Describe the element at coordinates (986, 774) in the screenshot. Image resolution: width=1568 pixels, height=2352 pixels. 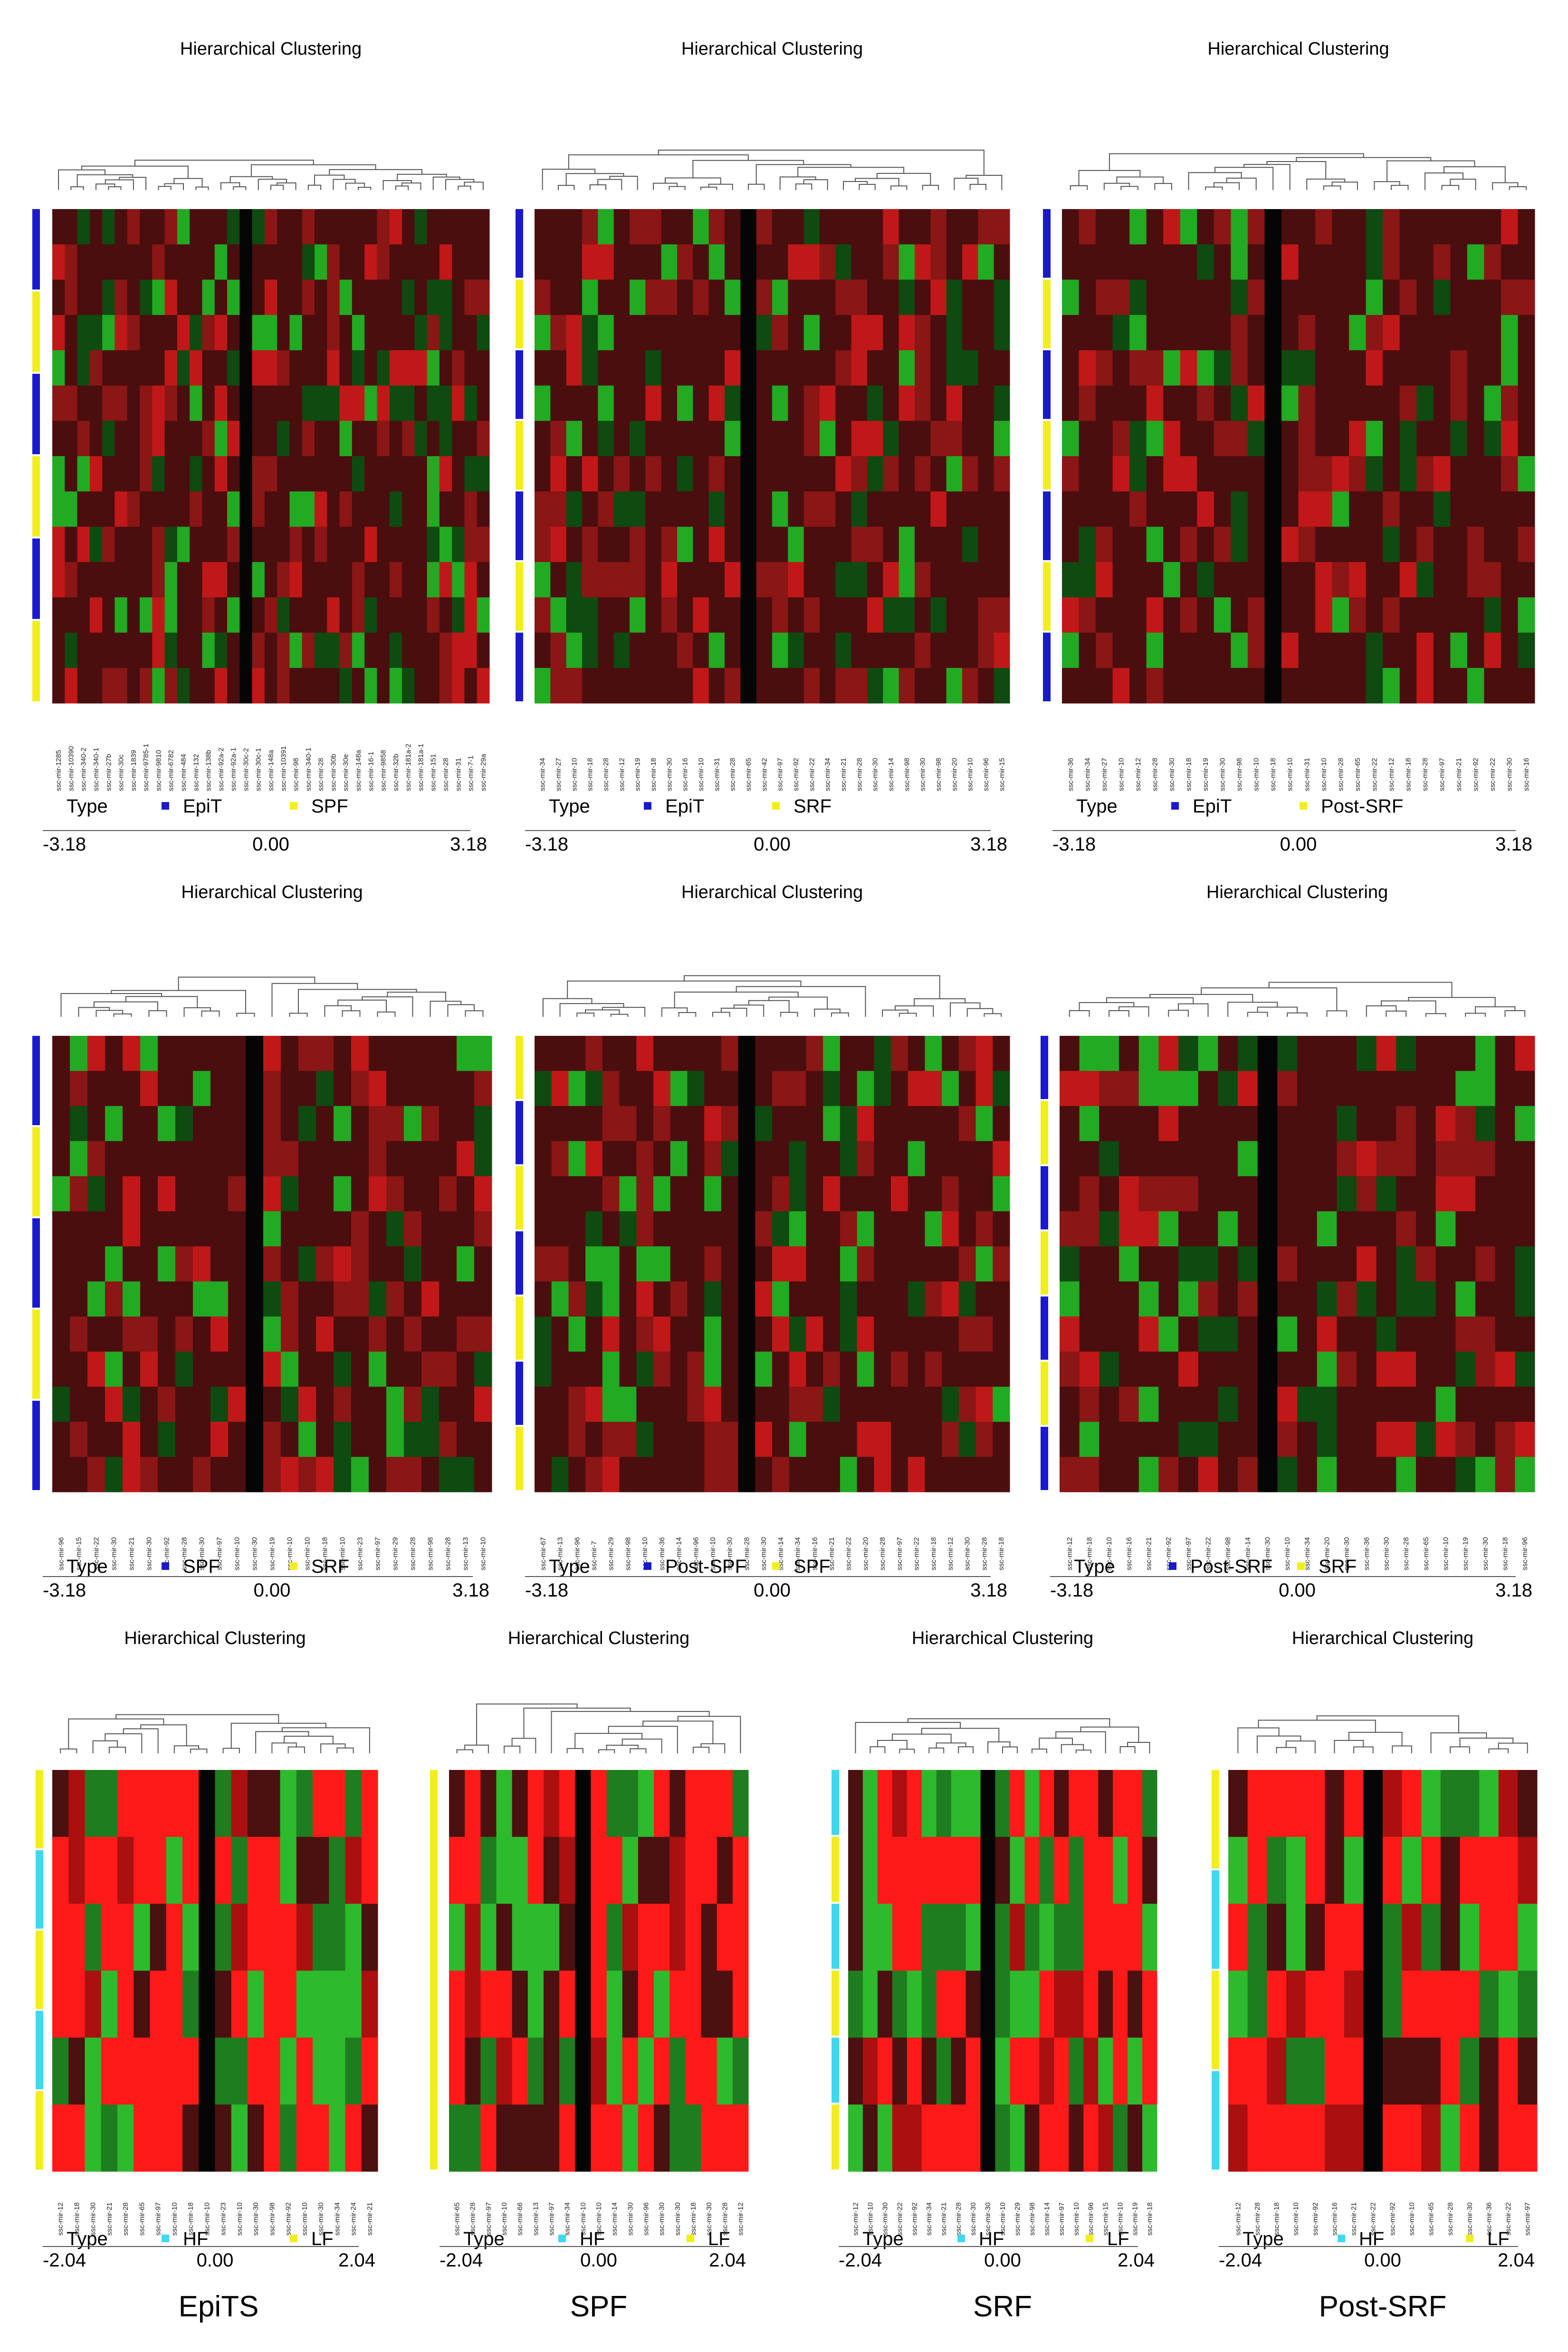
I see `column-label: ssc-mir-96` at that location.